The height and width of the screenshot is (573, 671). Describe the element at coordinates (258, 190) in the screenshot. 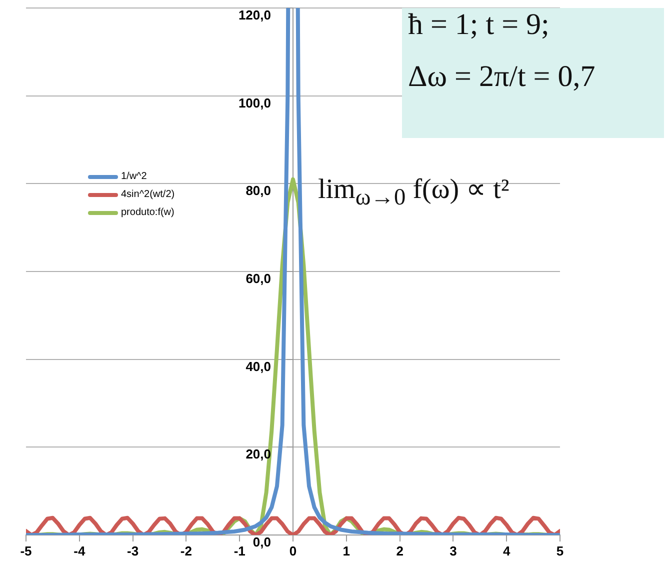

I see `y-tick-label: 80,0` at that location.